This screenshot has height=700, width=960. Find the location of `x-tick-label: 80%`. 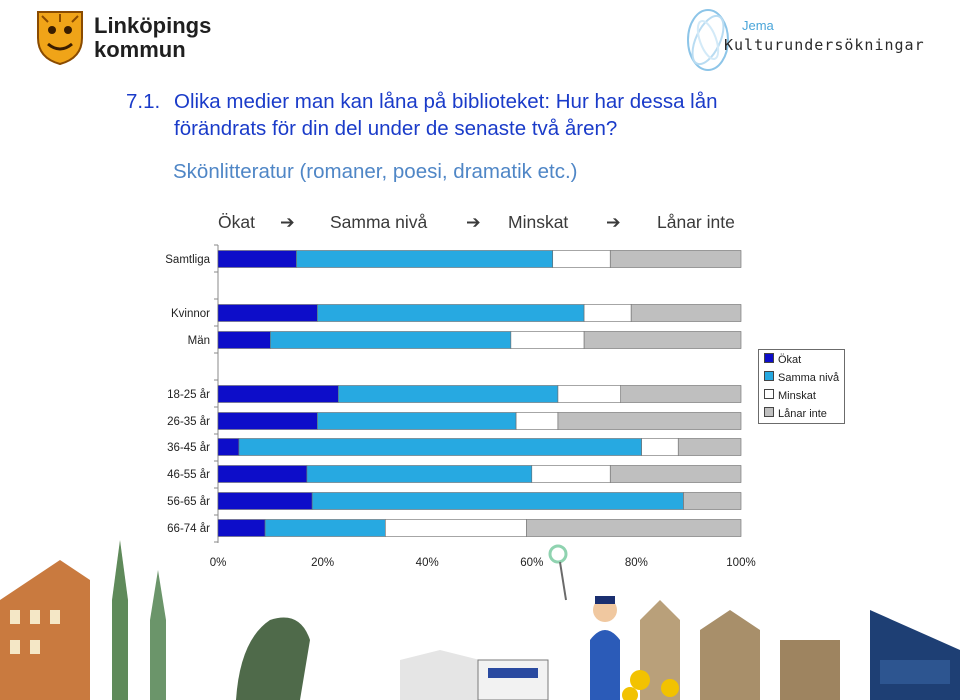

x-tick-label: 80% is located at coordinates (636, 563).